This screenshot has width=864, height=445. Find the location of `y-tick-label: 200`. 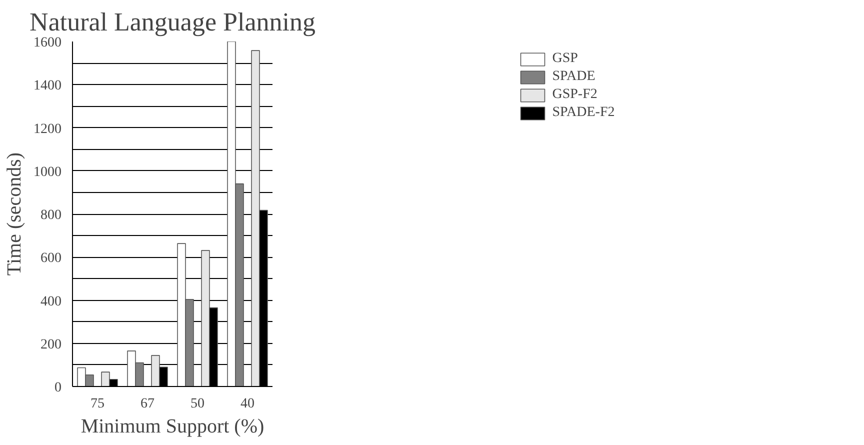

y-tick-label: 200 is located at coordinates (51, 344).